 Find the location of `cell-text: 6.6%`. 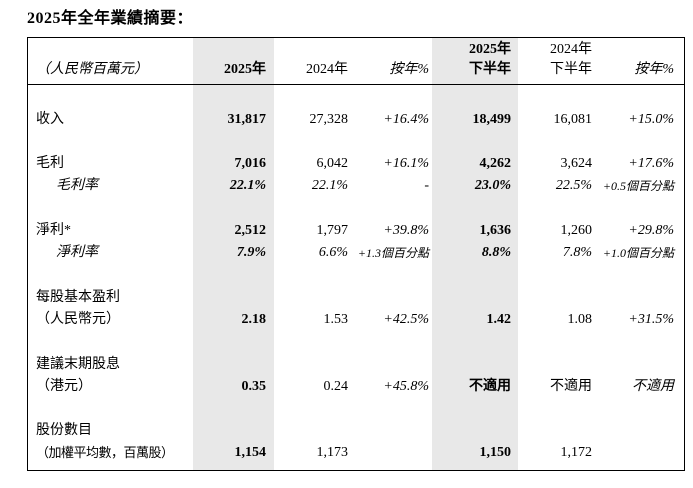

cell-text: 6.6% is located at coordinates (333, 252).